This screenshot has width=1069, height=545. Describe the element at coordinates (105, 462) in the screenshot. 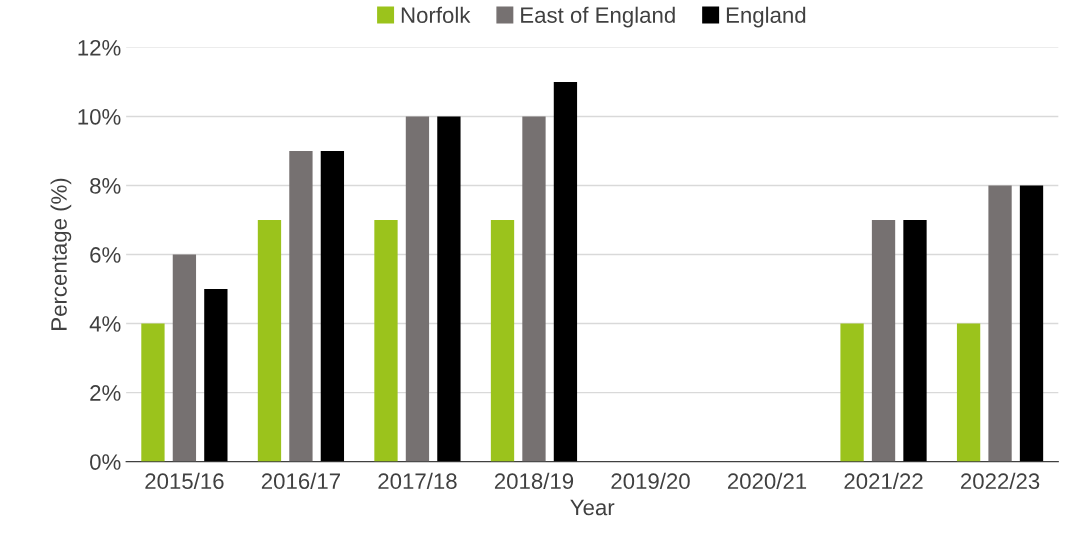

I see `y-tick-label: 0%` at that location.